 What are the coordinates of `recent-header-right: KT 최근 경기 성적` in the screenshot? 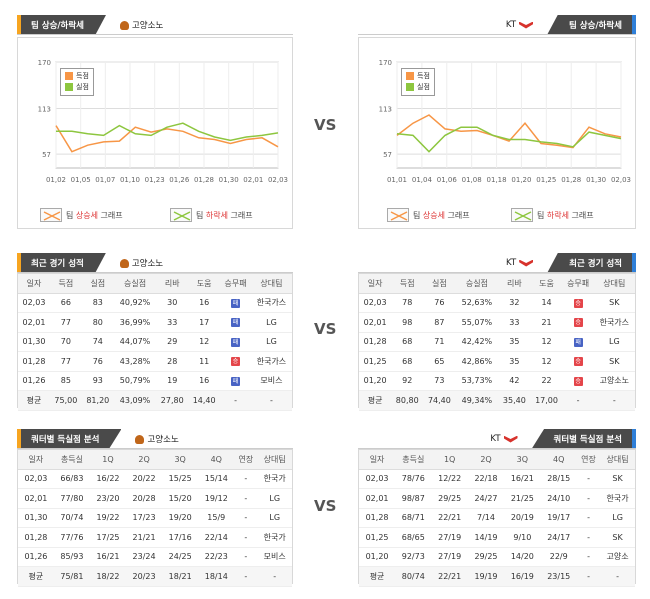 It's located at (497, 263).